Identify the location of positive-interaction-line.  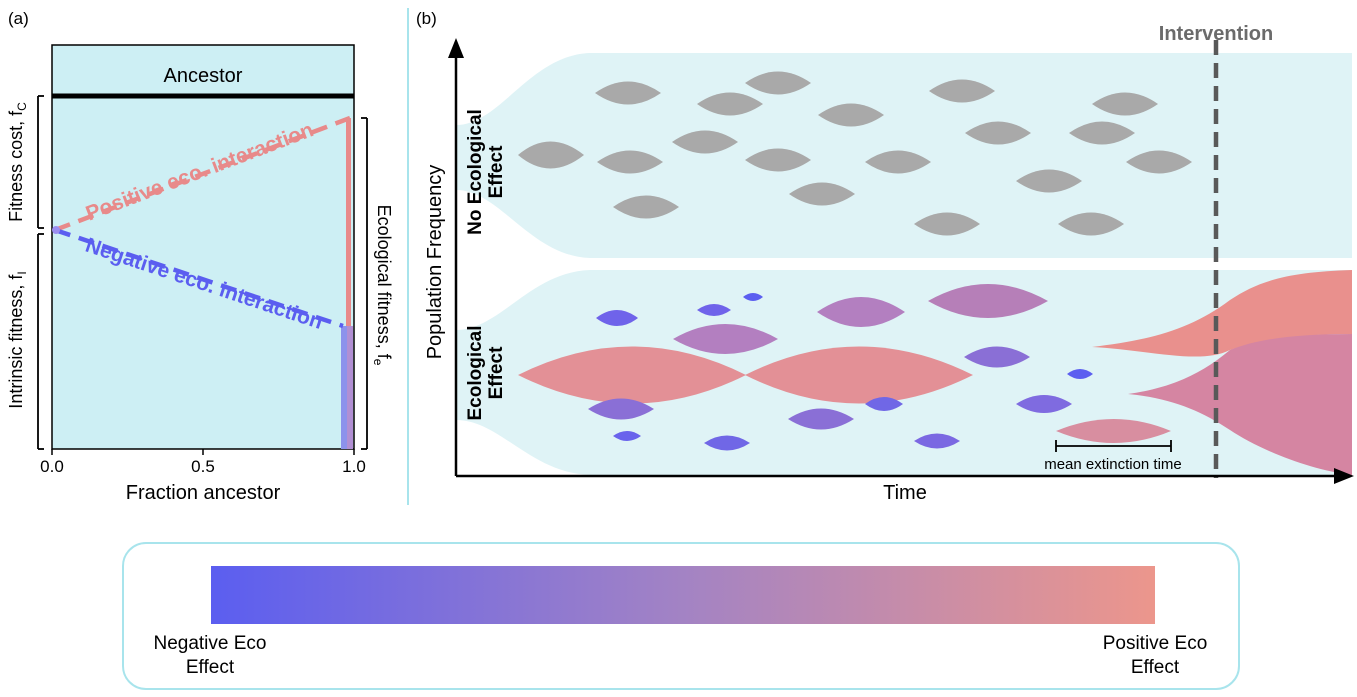
(202, 174).